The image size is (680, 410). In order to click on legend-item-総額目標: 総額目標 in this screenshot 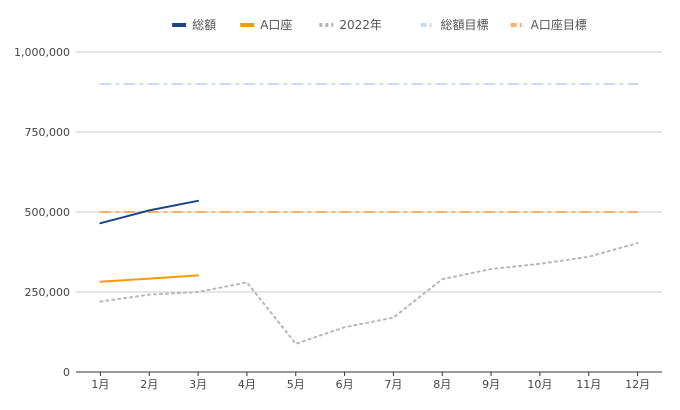, I will do `click(454, 25)`.